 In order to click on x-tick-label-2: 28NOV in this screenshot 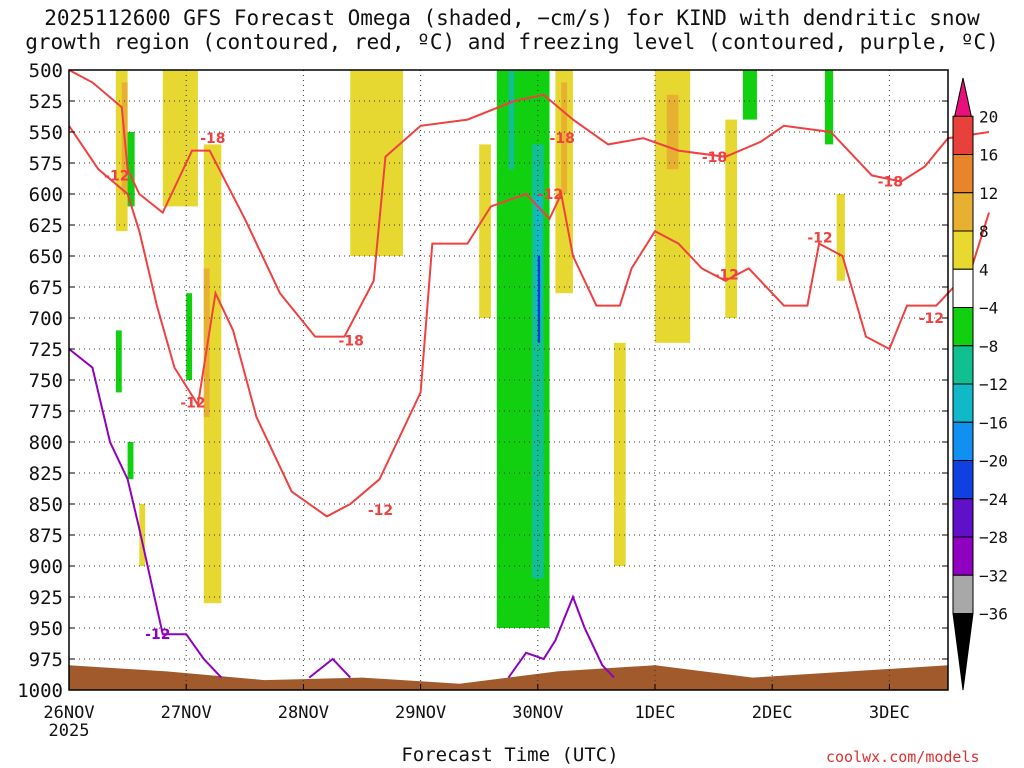, I will do `click(303, 713)`.